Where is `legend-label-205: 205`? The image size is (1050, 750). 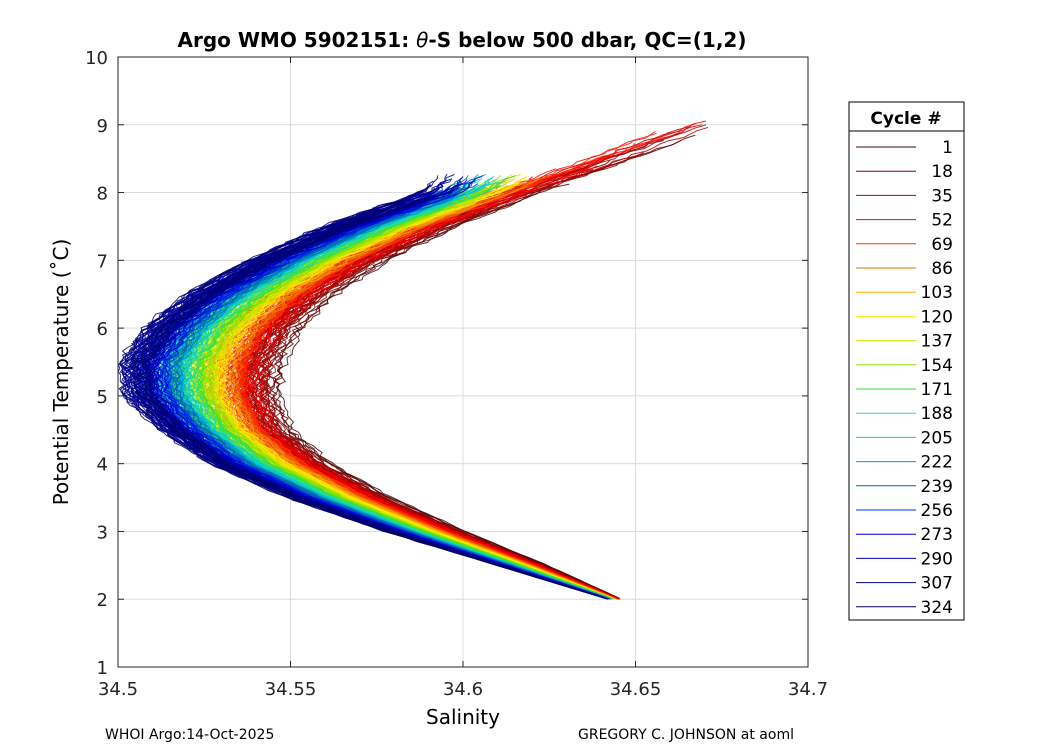
legend-label-205: 205 is located at coordinates (937, 438).